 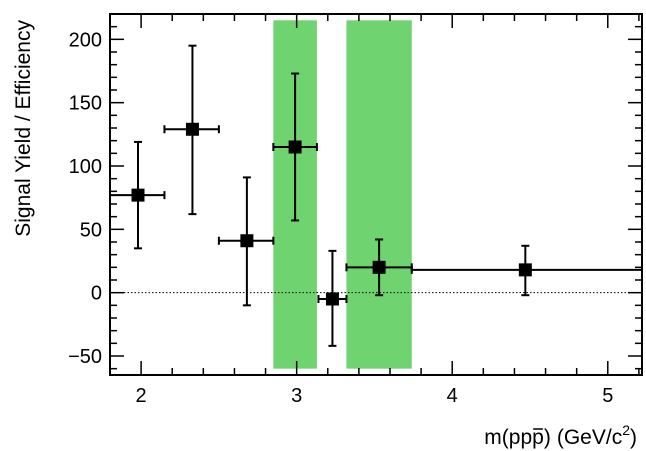 What do you see at coordinates (296, 396) in the screenshot?
I see `x-tick-label: 3` at bounding box center [296, 396].